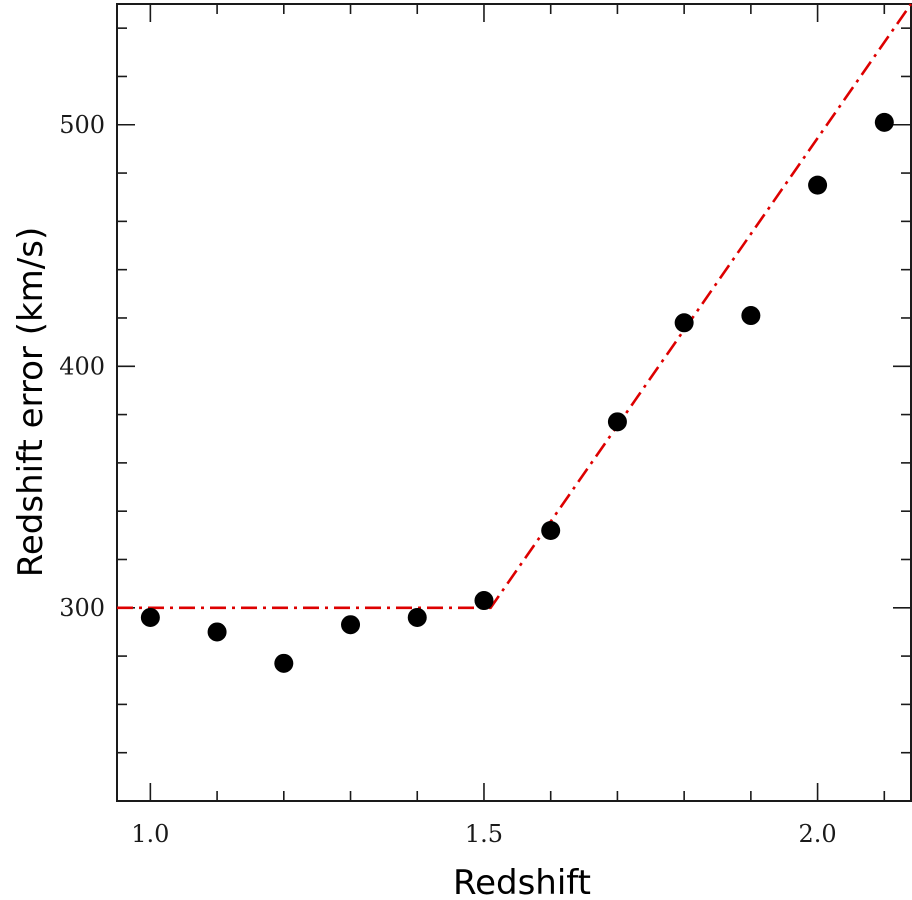 This screenshot has height=900, width=912. Describe the element at coordinates (522, 881) in the screenshot. I see `x-axis-label: Redshift` at that location.